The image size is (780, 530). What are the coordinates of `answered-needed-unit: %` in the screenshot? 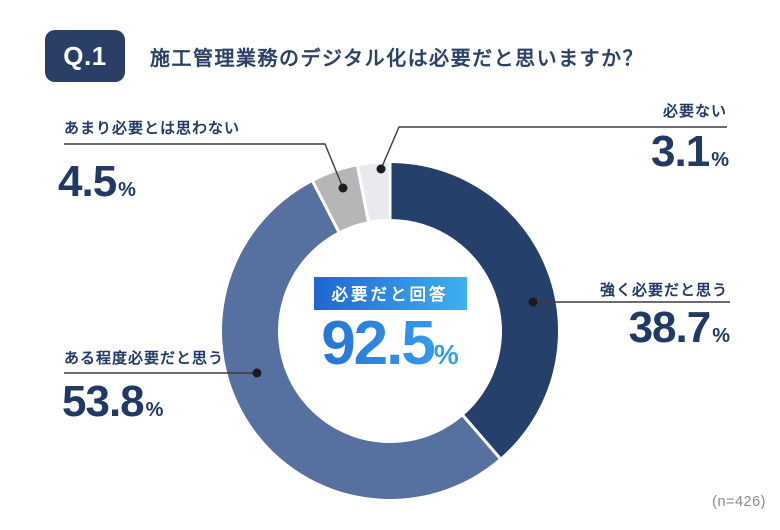 It's located at (446, 354).